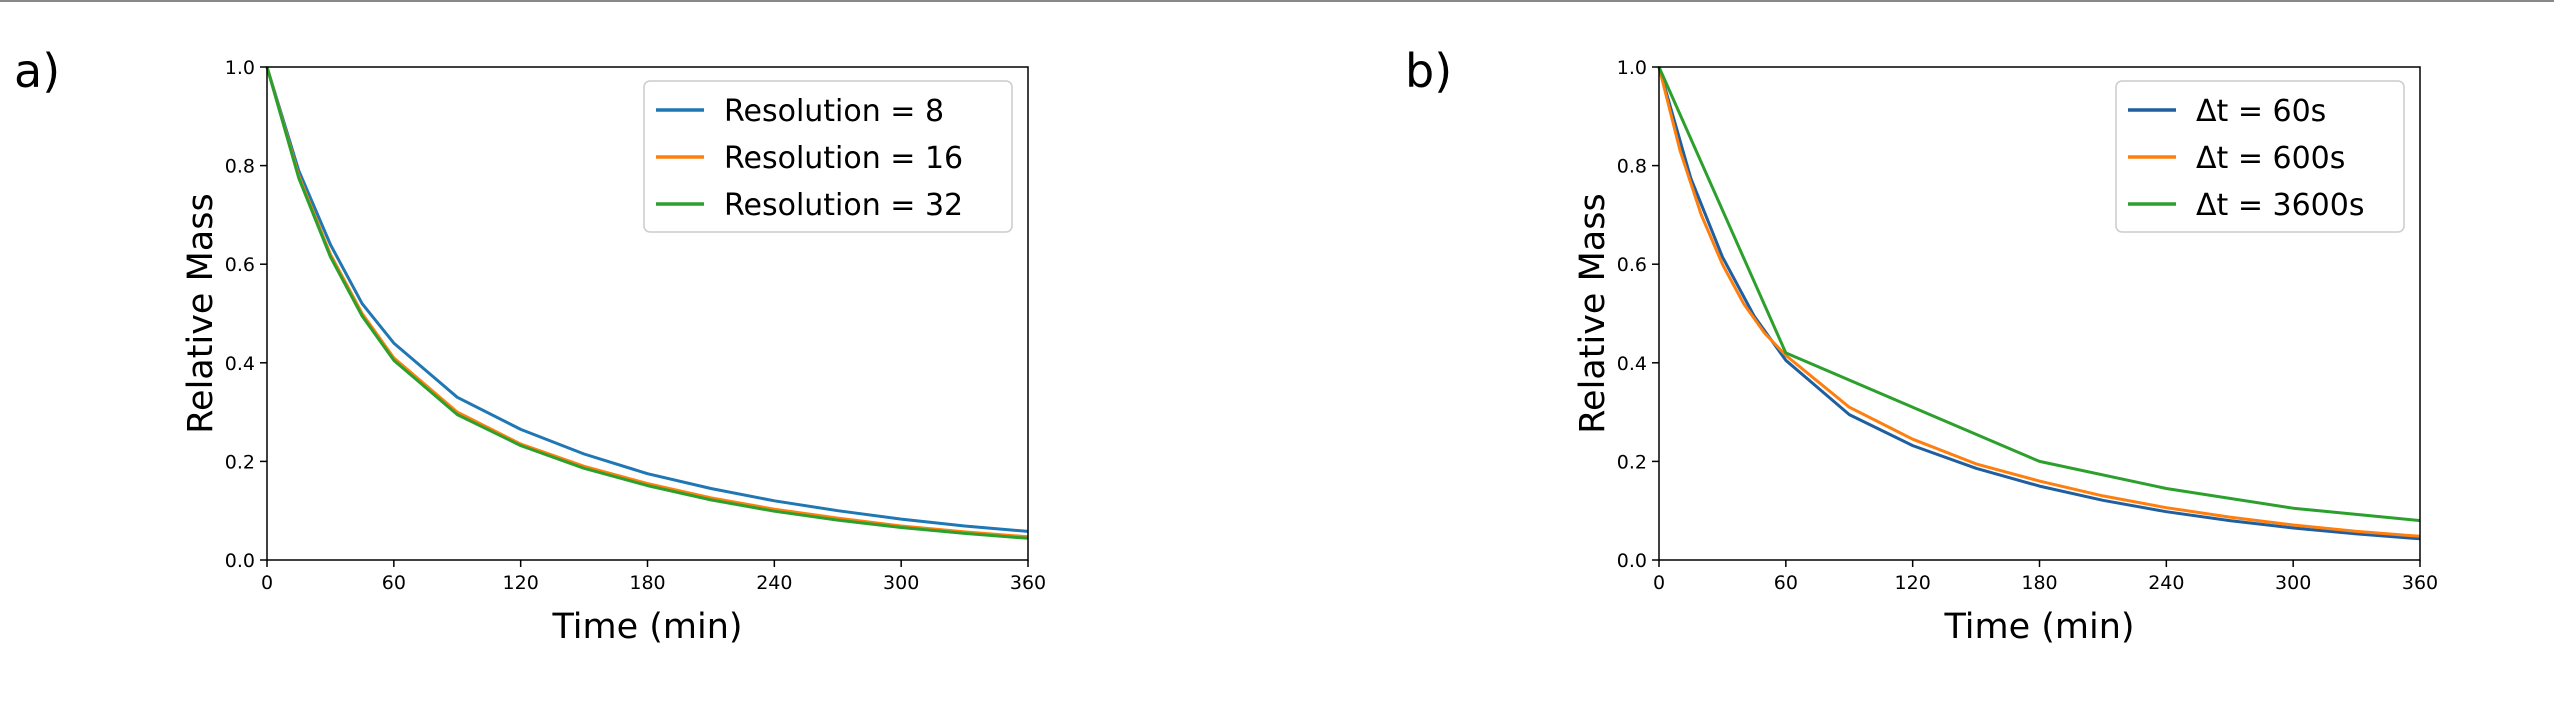 This screenshot has height=717, width=2554. Describe the element at coordinates (1913, 583) in the screenshot. I see `panel-b-xtick-label: 120` at that location.